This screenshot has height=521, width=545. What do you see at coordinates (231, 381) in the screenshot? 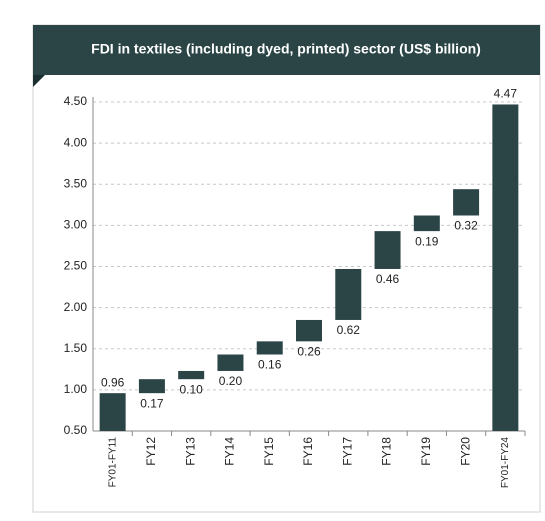
I see `value-label: 0.20` at bounding box center [231, 381].